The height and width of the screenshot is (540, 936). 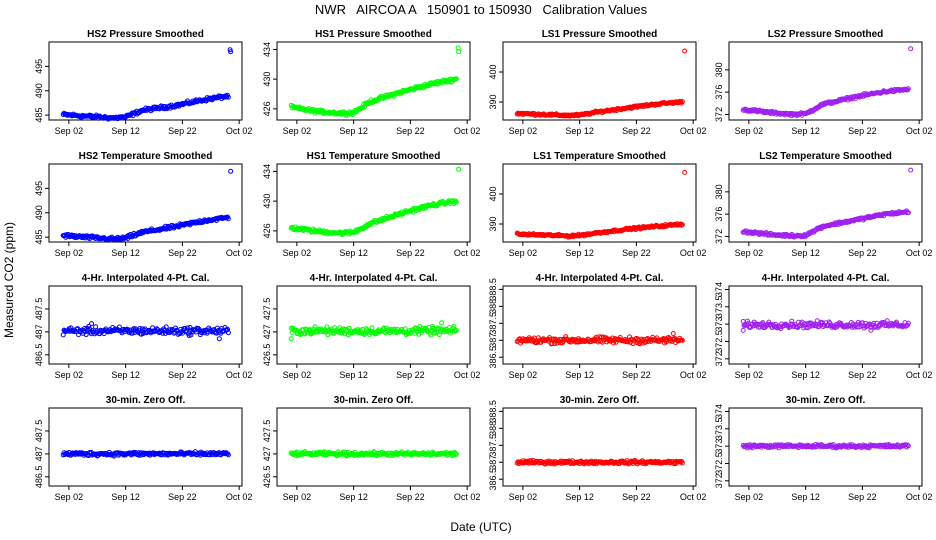 What do you see at coordinates (267, 477) in the screenshot?
I see `y-tick-label: 426.5` at bounding box center [267, 477].